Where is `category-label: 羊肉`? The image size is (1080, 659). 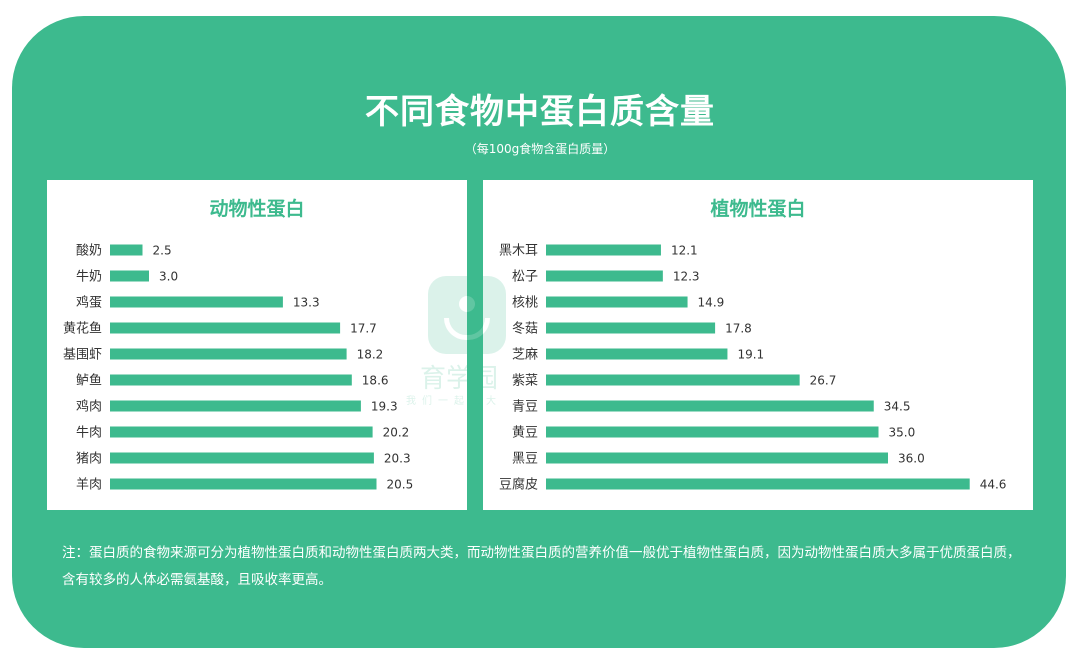 category-label: 羊肉 is located at coordinates (89, 485).